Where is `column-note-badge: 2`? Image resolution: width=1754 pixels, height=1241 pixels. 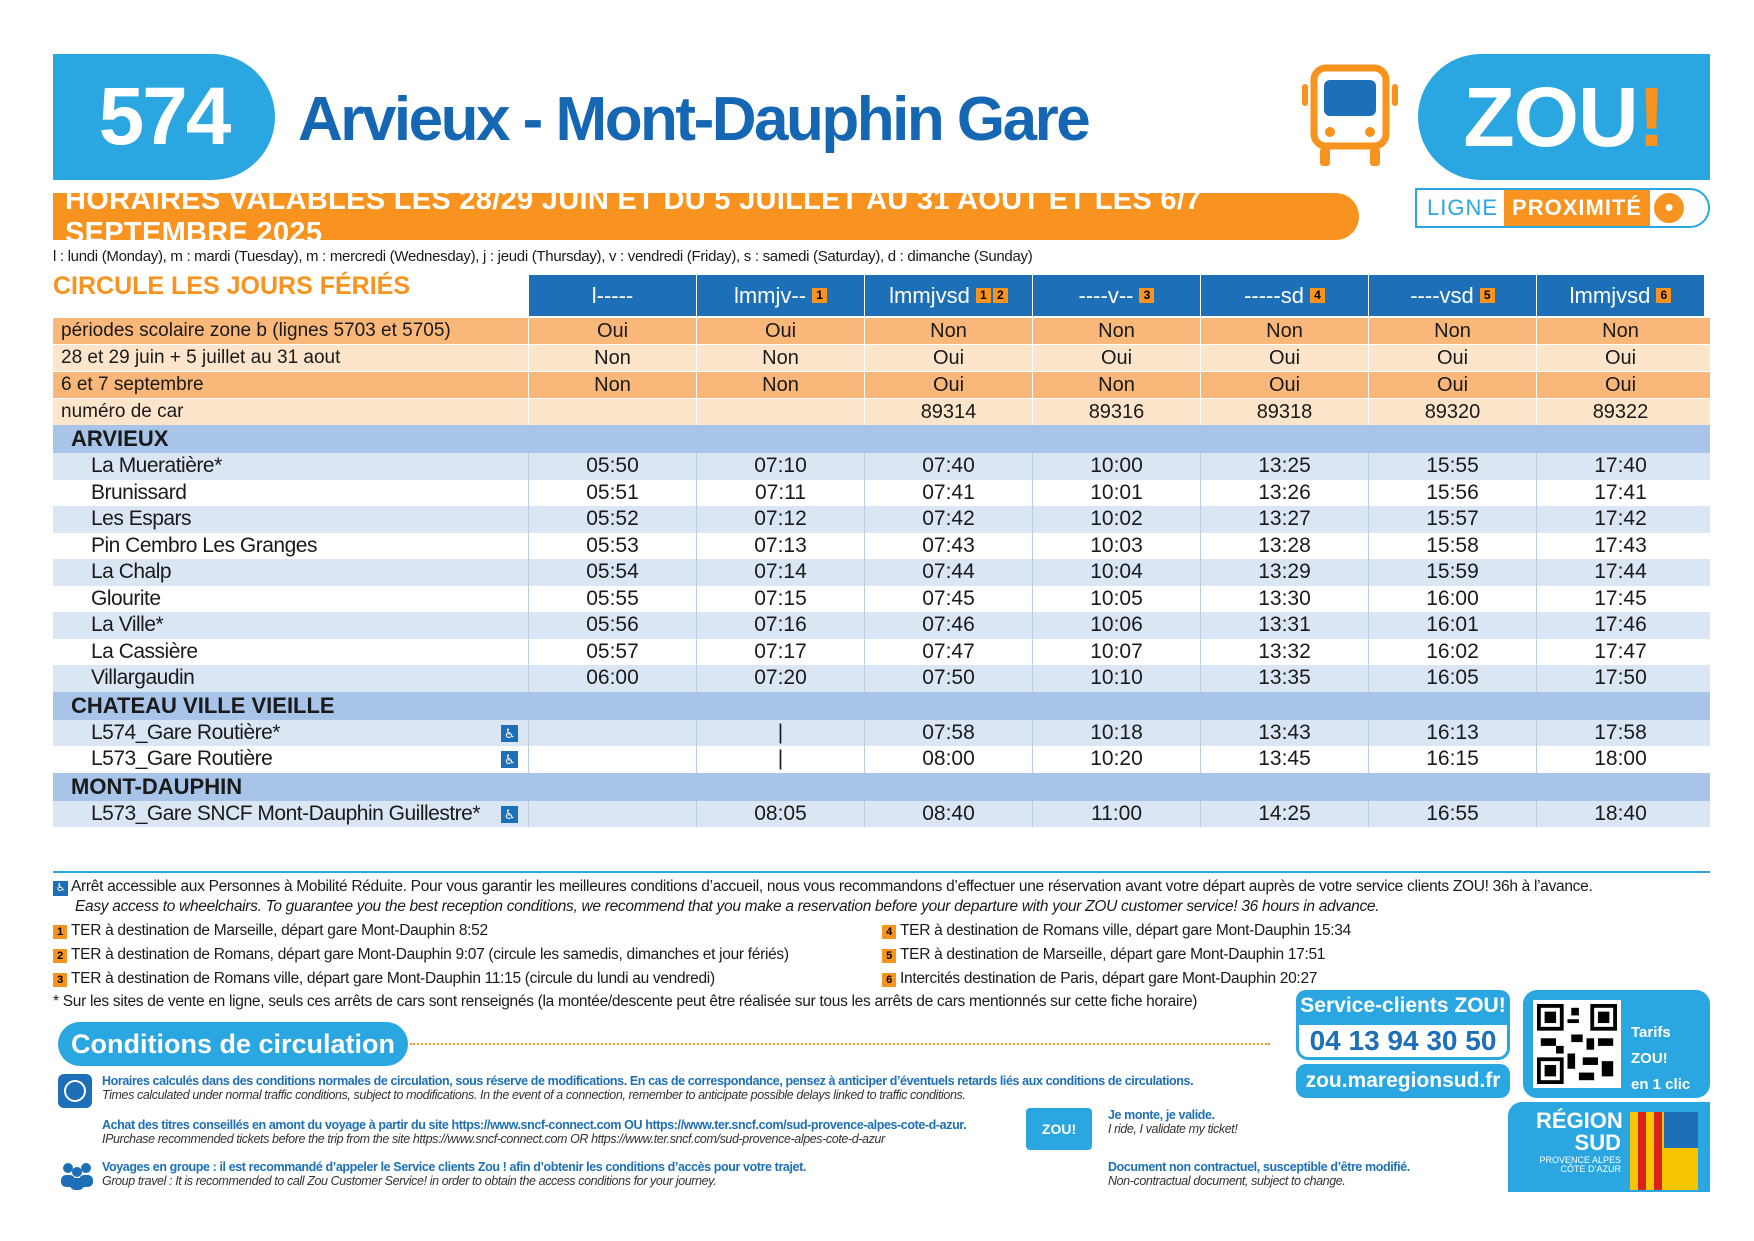 column-note-badge: 2 is located at coordinates (1000, 295).